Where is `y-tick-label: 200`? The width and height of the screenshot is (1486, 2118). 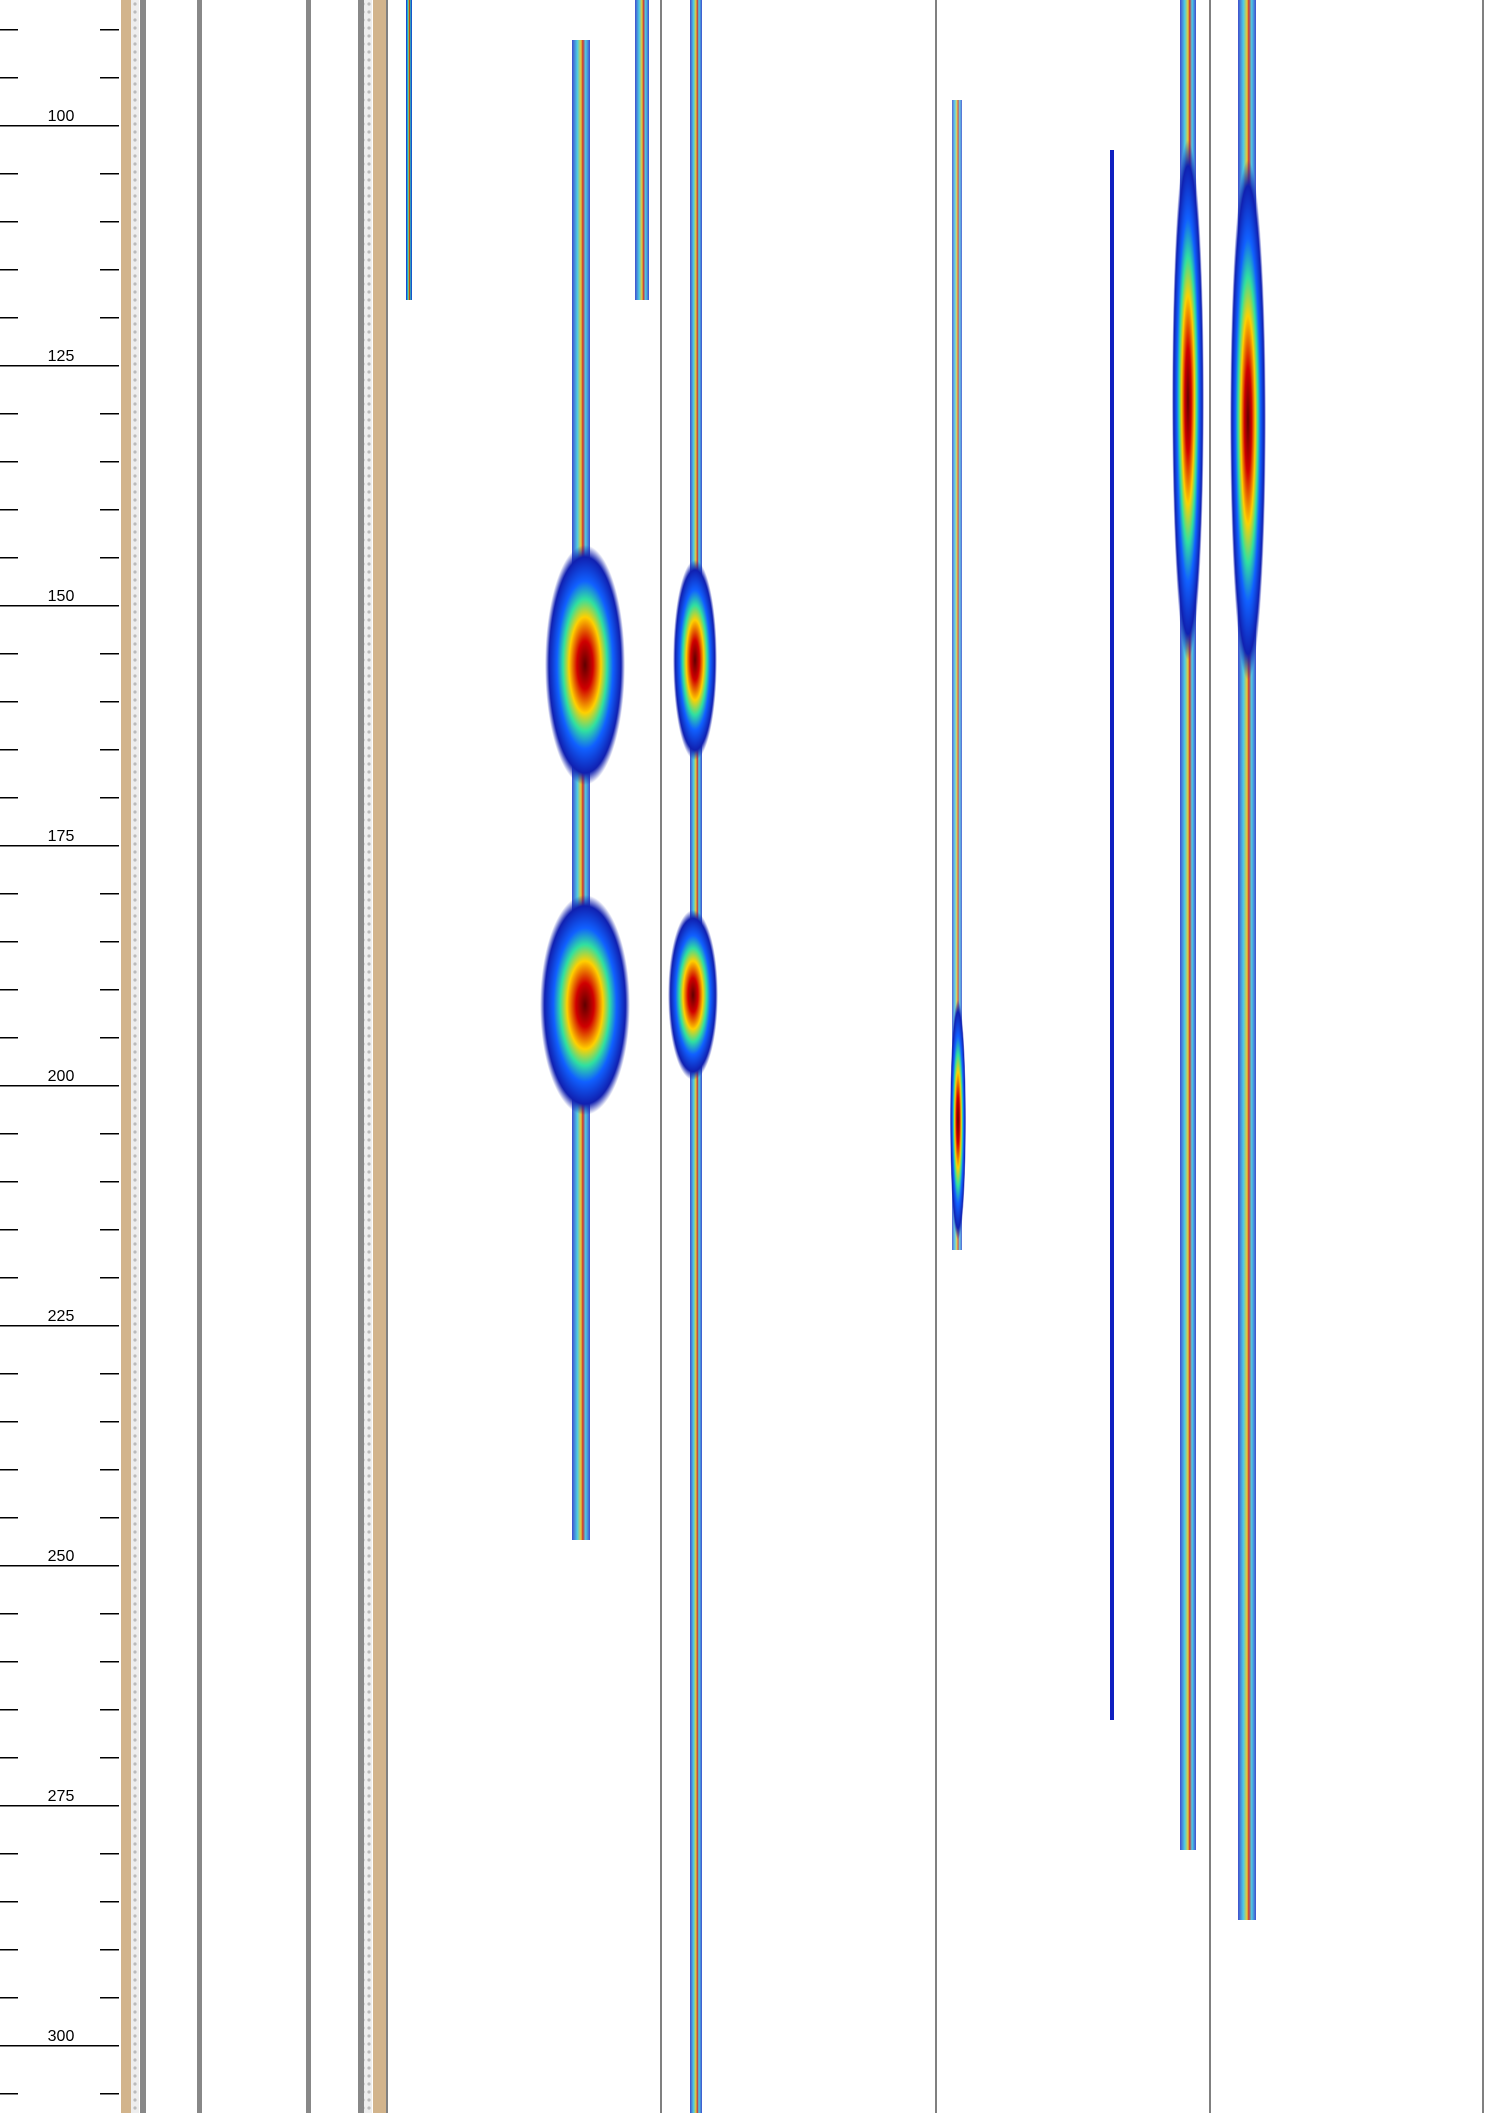 y-tick-label: 200 is located at coordinates (61, 1076).